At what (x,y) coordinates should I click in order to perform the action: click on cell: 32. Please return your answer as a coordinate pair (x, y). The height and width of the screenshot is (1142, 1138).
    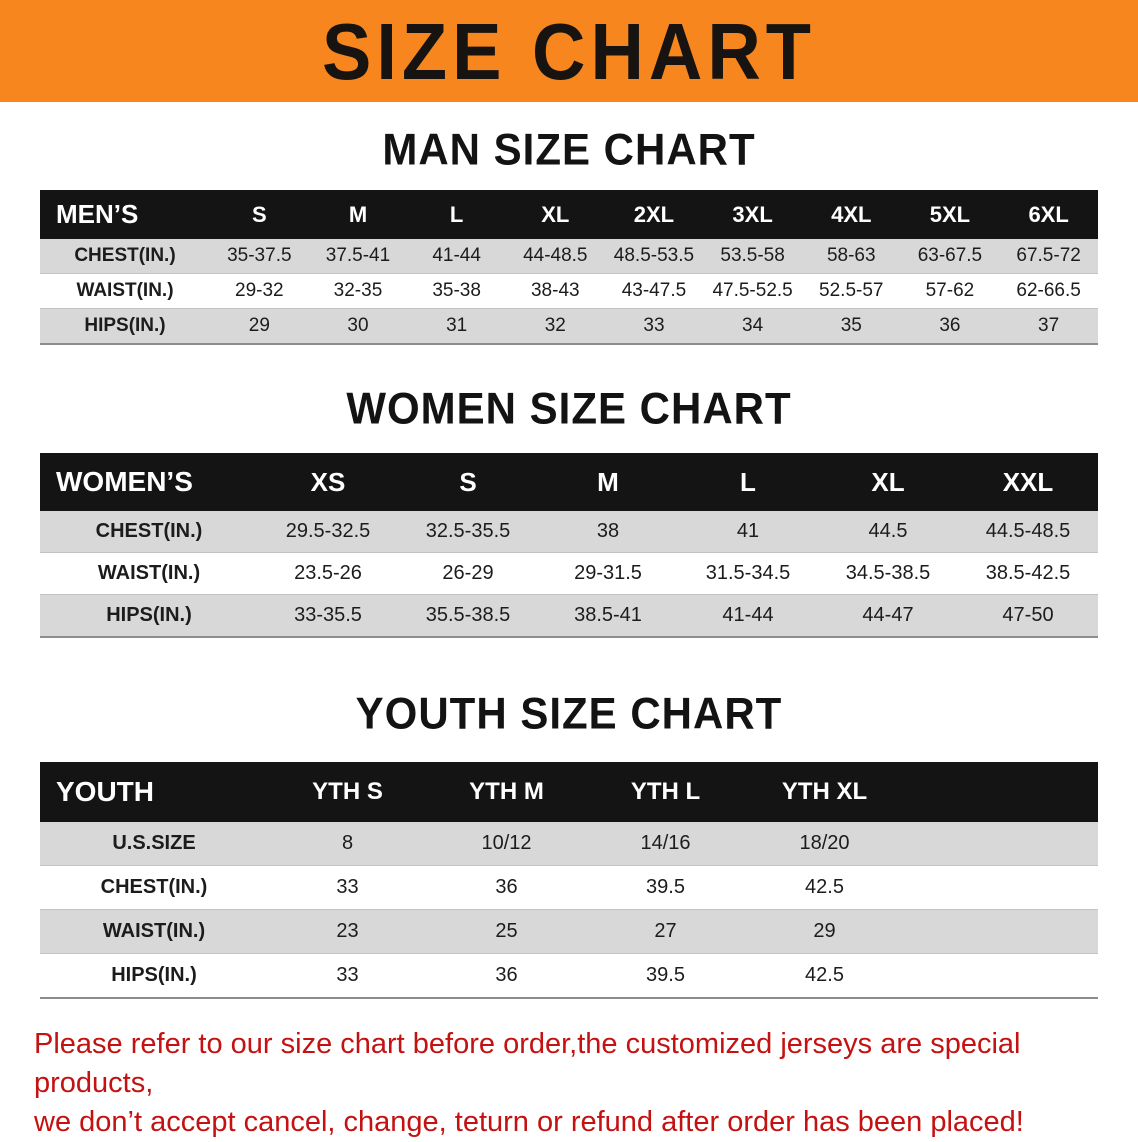
    Looking at the image, I should click on (555, 326).